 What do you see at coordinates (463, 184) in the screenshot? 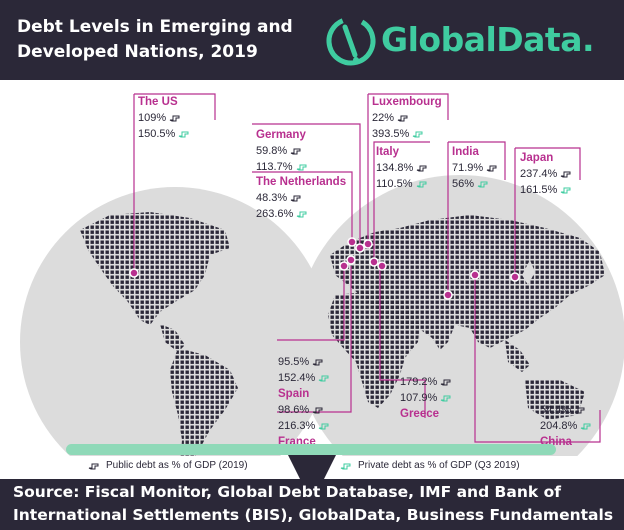
I see `india-private-value: 56%` at bounding box center [463, 184].